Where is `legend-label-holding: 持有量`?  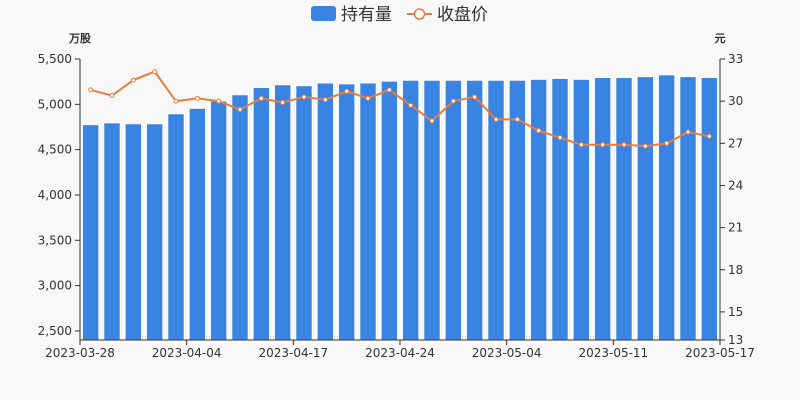 legend-label-holding: 持有量 is located at coordinates (366, 15).